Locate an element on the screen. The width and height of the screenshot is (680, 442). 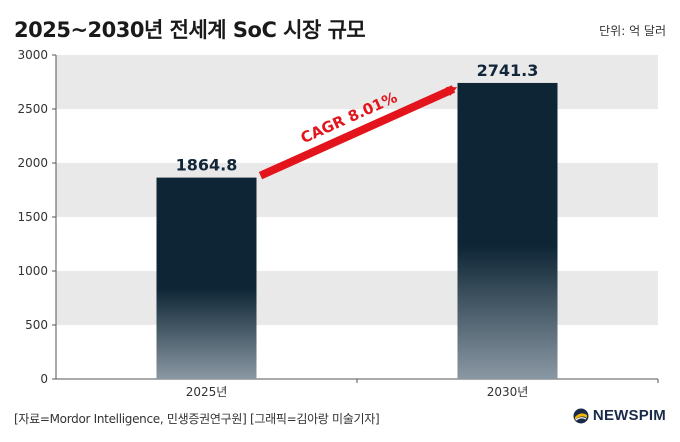
bar-value-label: 1864.8 is located at coordinates (207, 165).